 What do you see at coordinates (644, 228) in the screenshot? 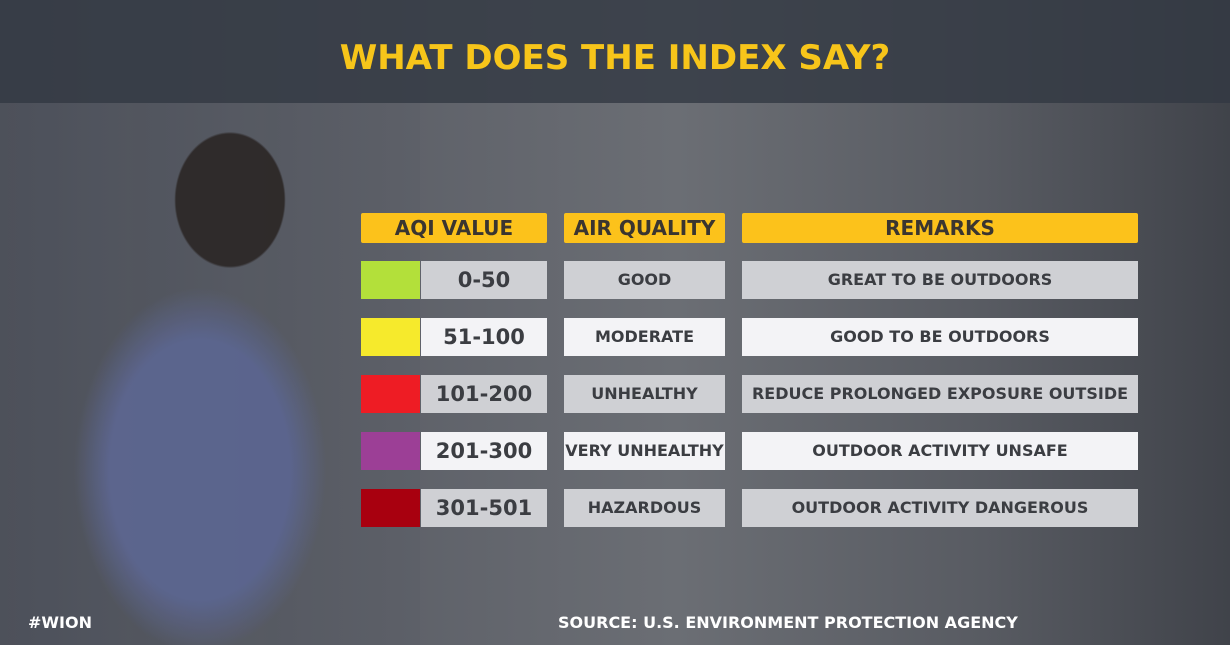
I see `header-air-quality: AIR QUALITY` at bounding box center [644, 228].